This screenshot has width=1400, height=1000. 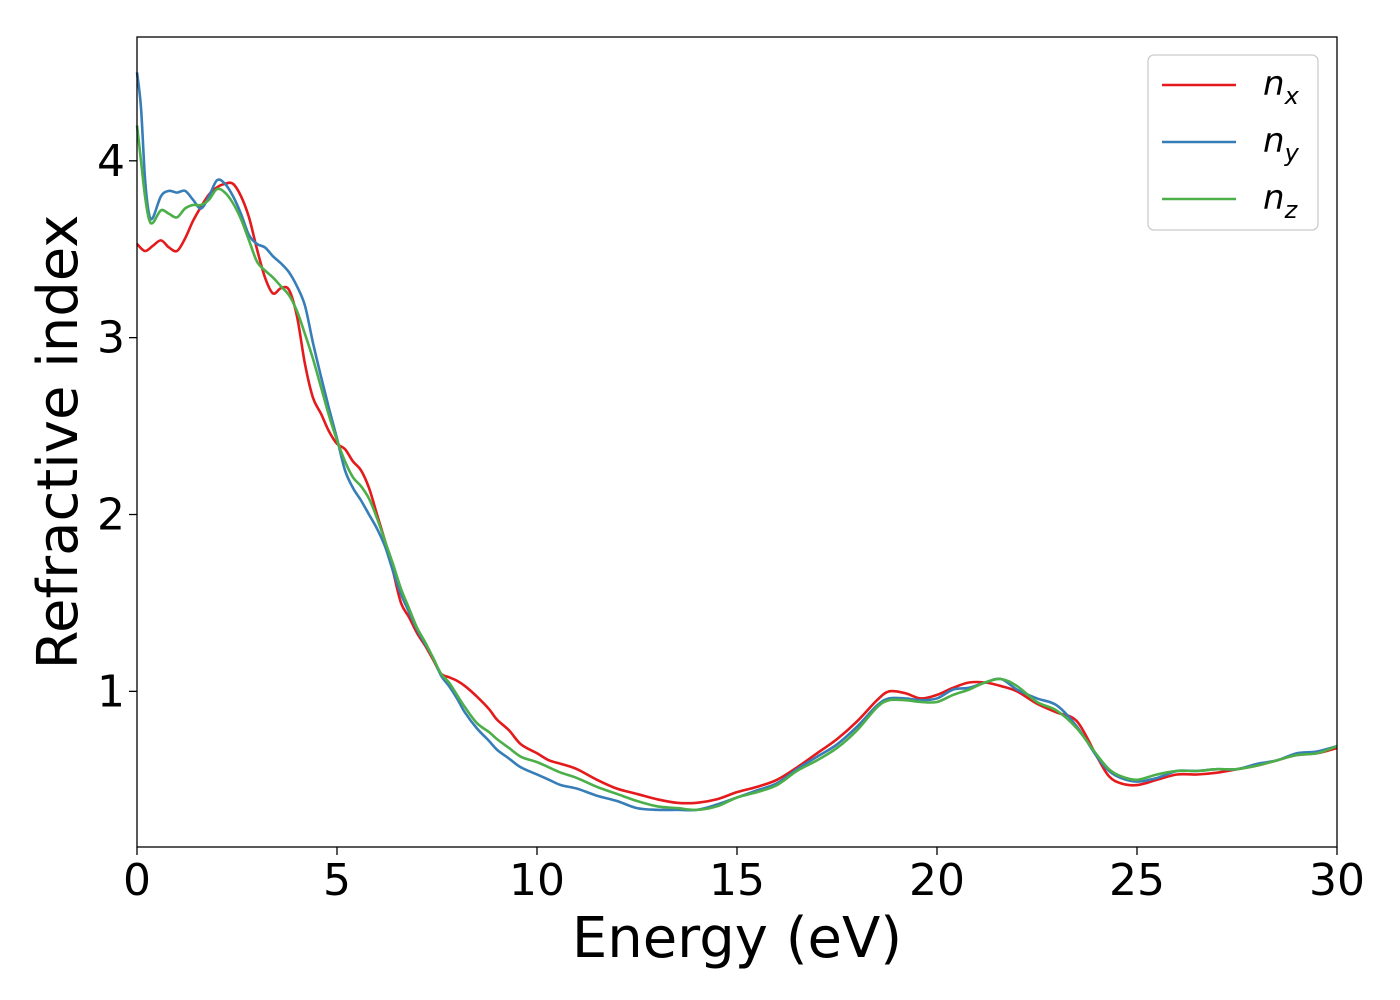 What do you see at coordinates (58, 442) in the screenshot?
I see `y-axis-label: Refractive index` at bounding box center [58, 442].